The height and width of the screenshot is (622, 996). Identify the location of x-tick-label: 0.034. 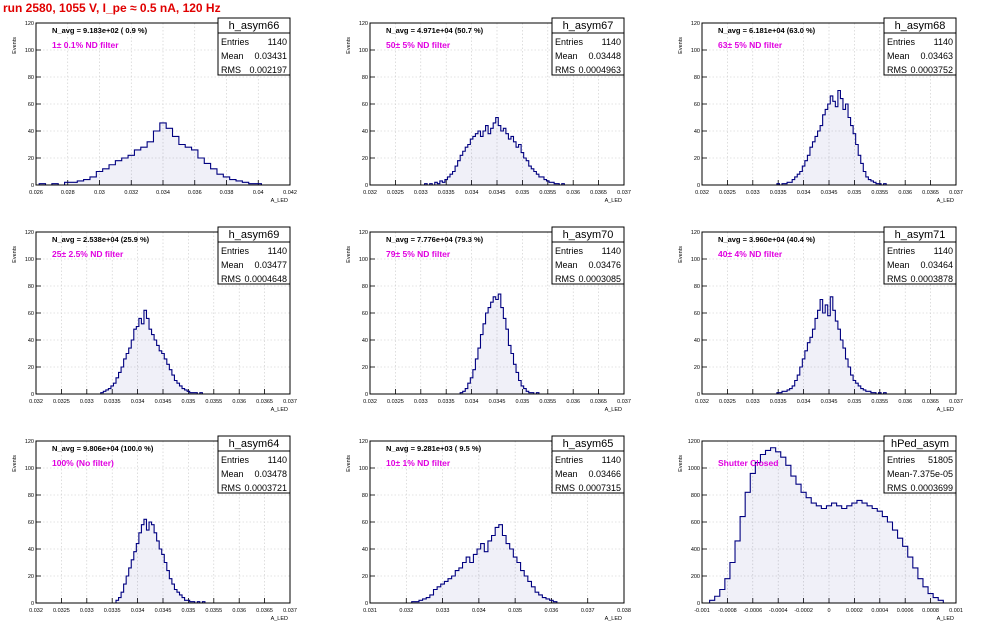
(479, 611).